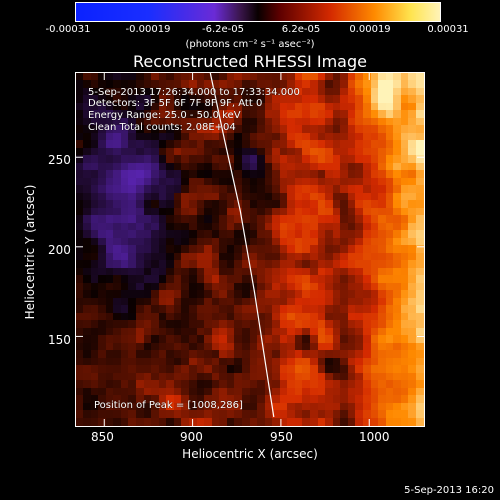 This screenshot has width=500, height=500. I want to click on colorbar-tick-label: 0.00031, so click(448, 29).